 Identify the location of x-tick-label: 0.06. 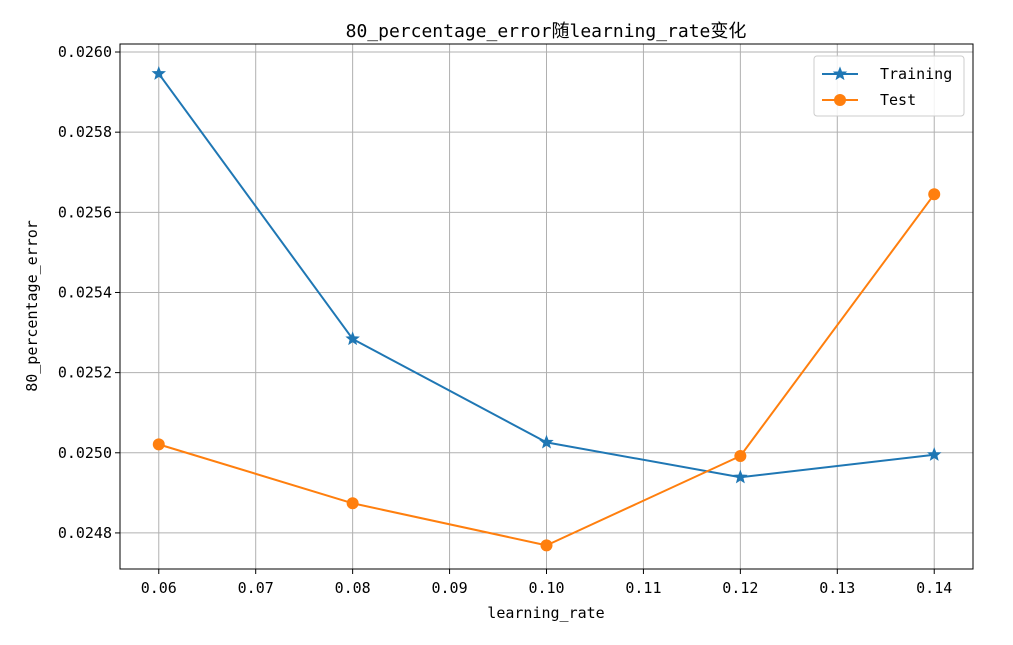
(159, 588).